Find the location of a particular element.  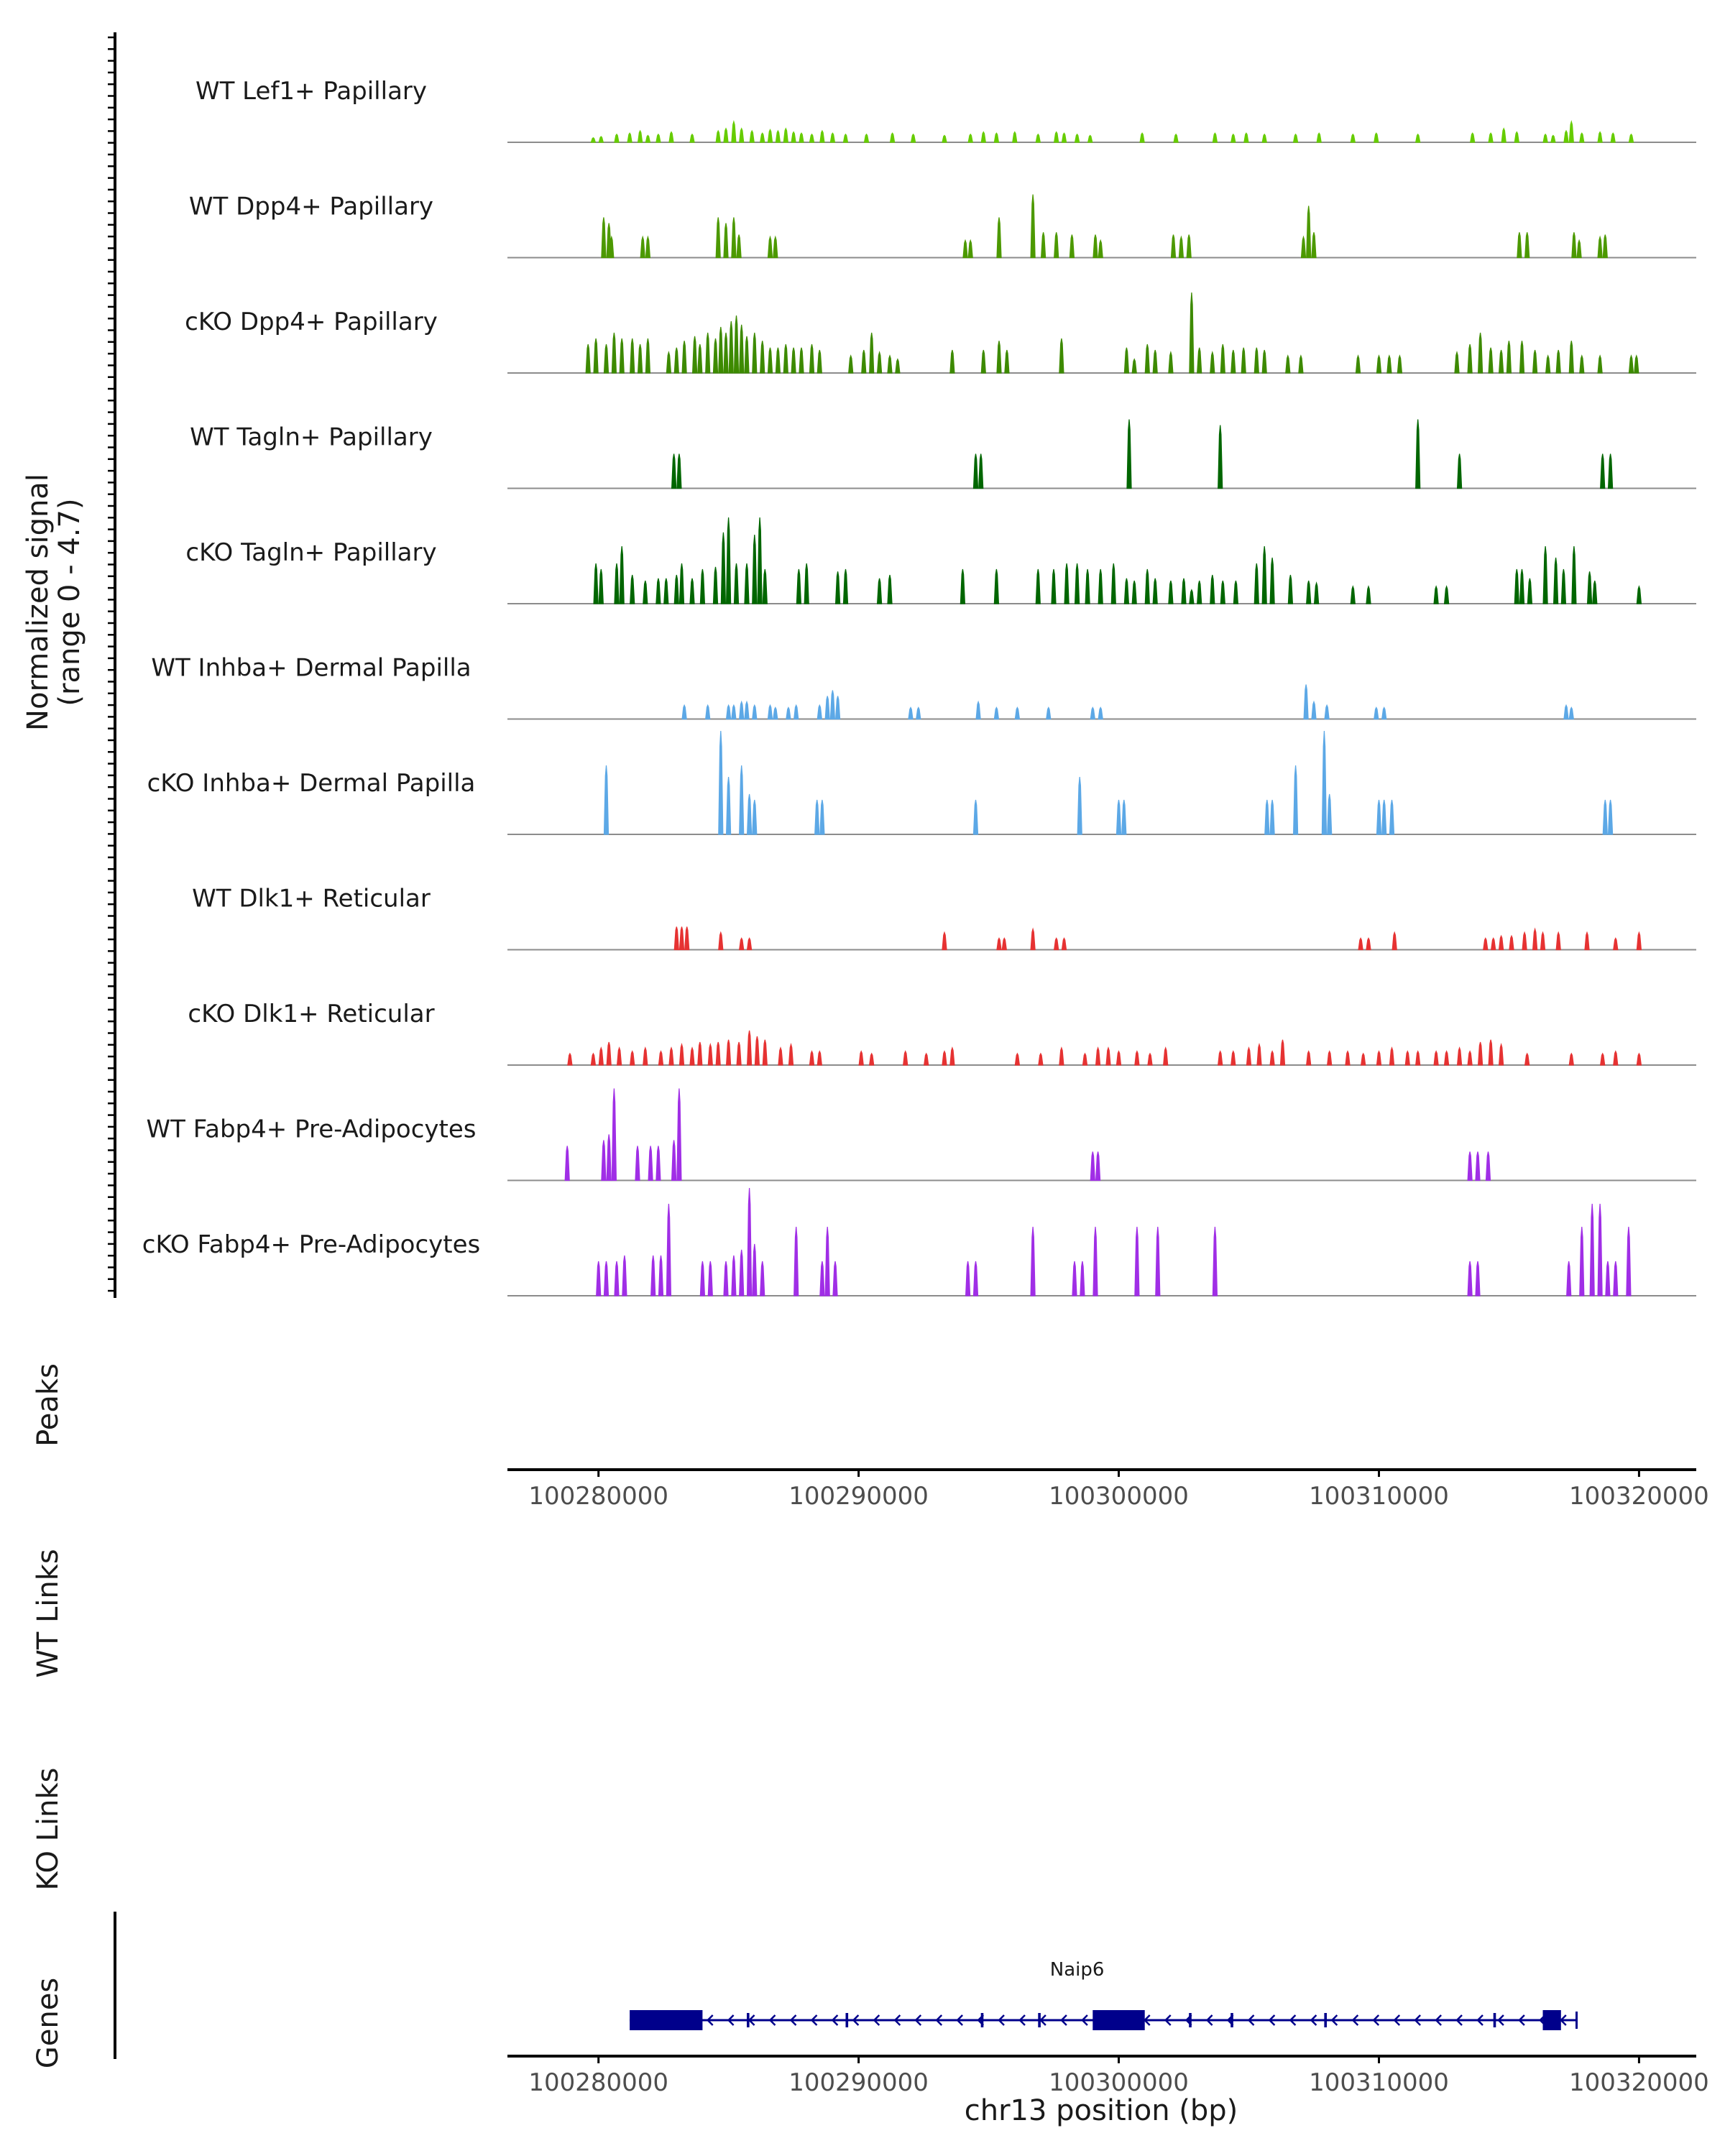

panel-label: KO Links is located at coordinates (48, 1830).